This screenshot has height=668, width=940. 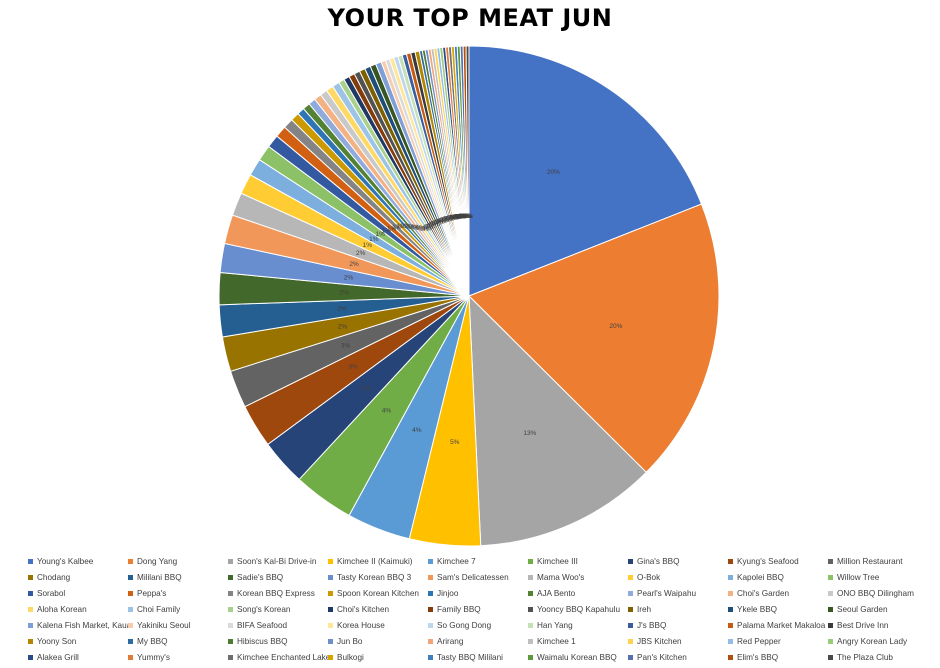 I want to click on data-label-10: 2%, so click(x=342, y=309).